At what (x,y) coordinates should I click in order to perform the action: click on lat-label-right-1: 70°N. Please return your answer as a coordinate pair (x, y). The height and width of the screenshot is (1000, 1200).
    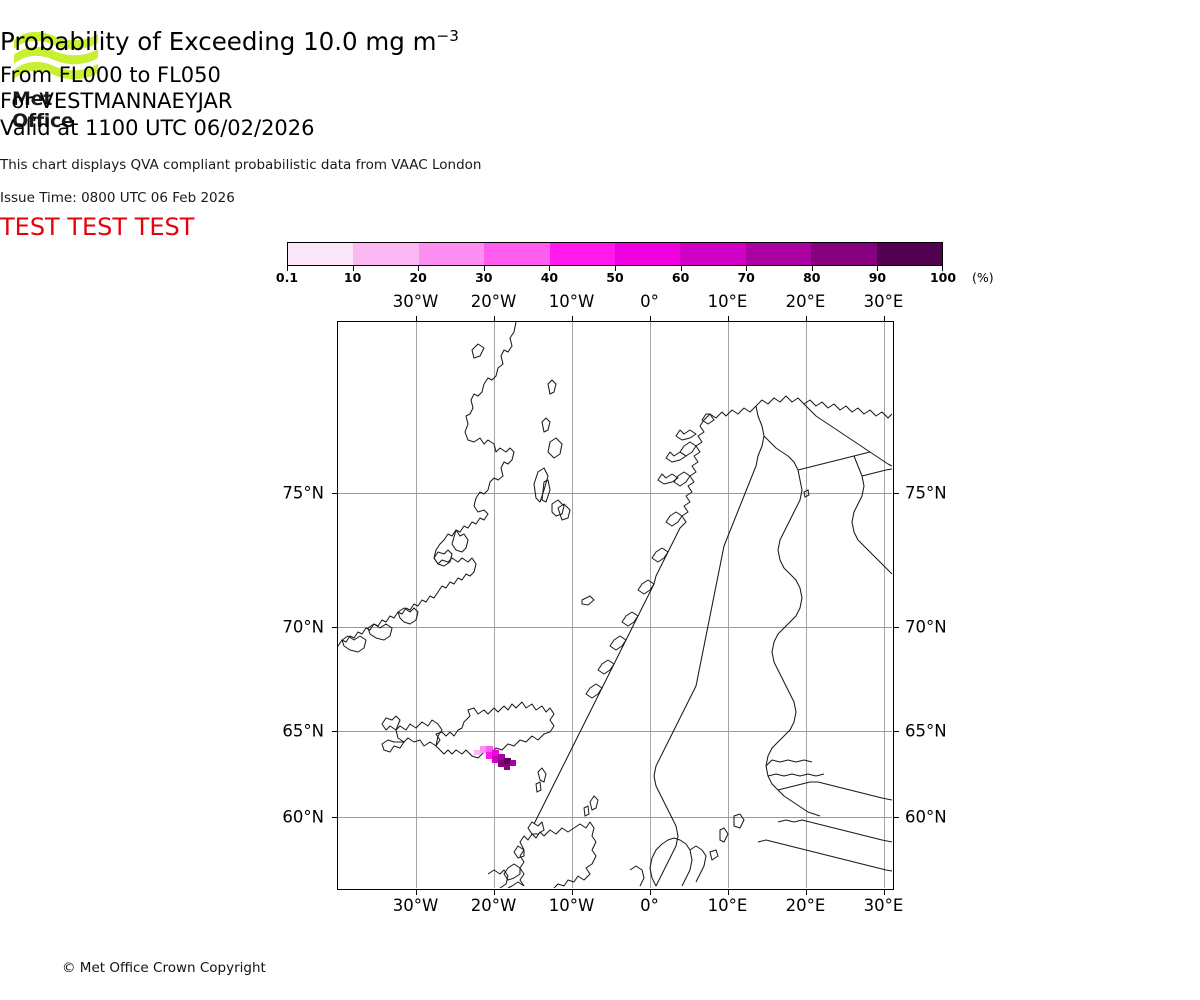
    Looking at the image, I should click on (926, 626).